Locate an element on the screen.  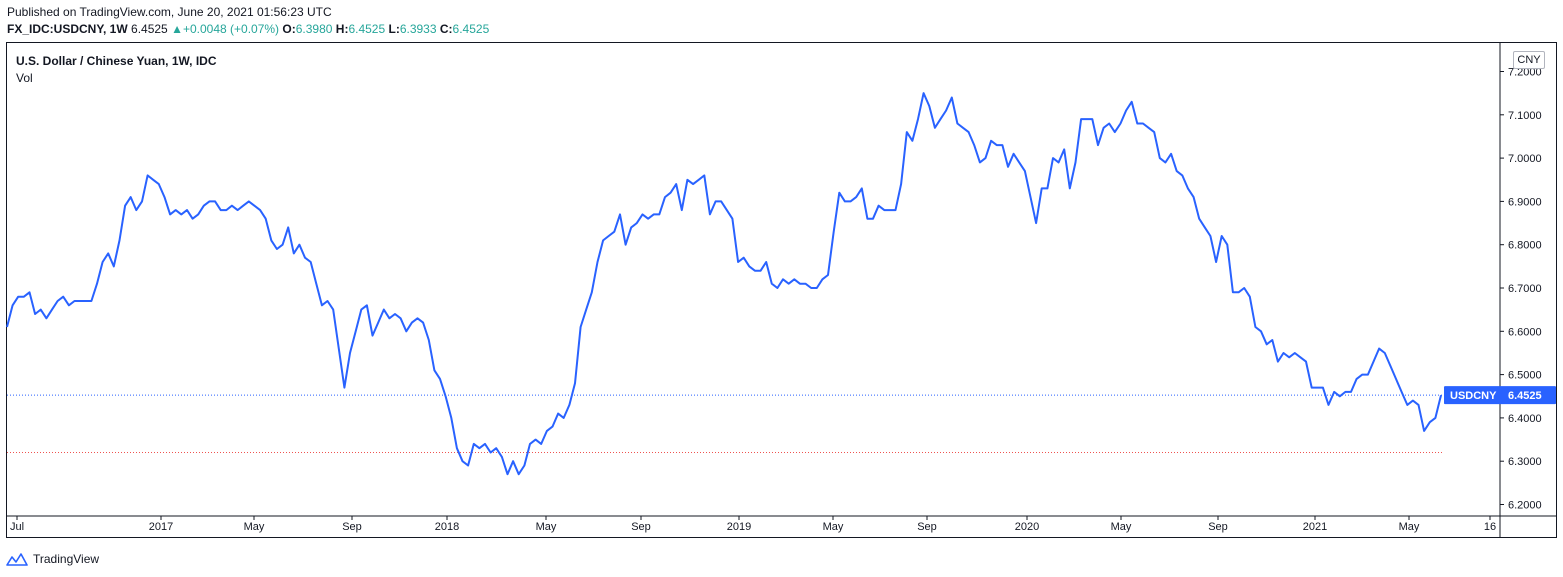
x-tick-label: Jul is located at coordinates (17, 527).